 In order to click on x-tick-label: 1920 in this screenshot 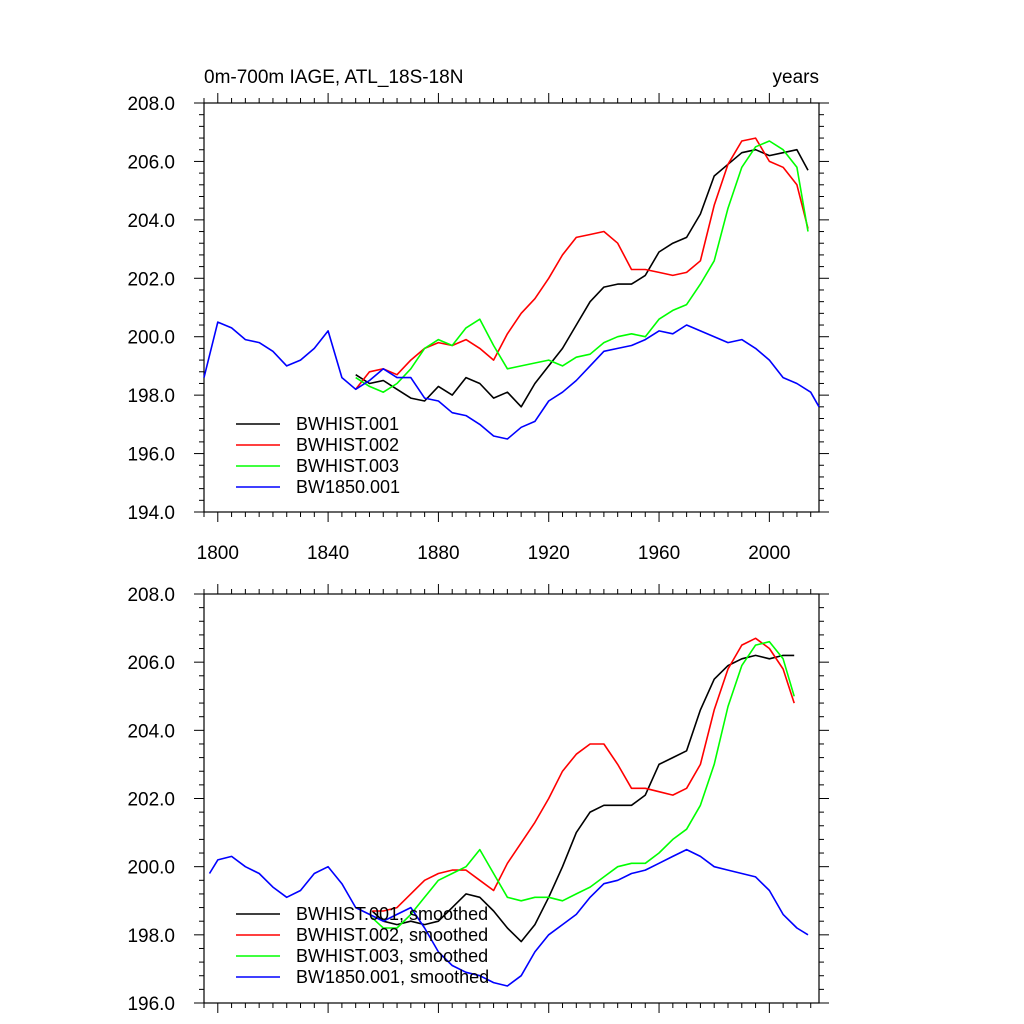, I will do `click(549, 553)`.